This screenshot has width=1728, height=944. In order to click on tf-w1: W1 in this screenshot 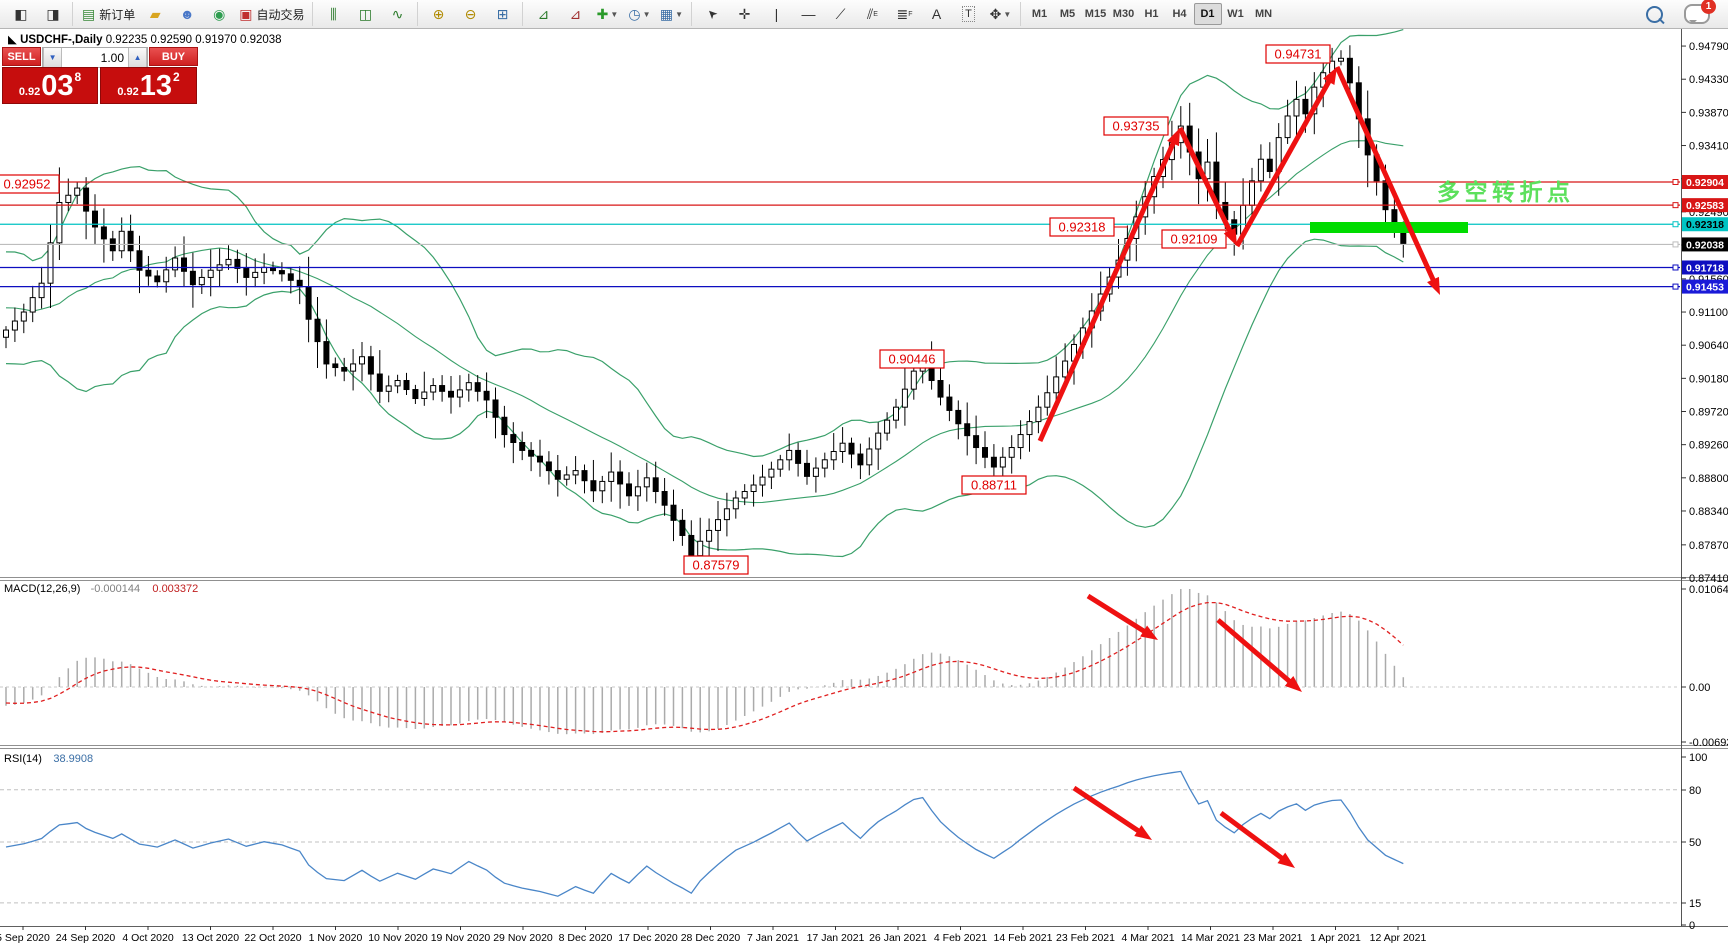, I will do `click(1235, 14)`.